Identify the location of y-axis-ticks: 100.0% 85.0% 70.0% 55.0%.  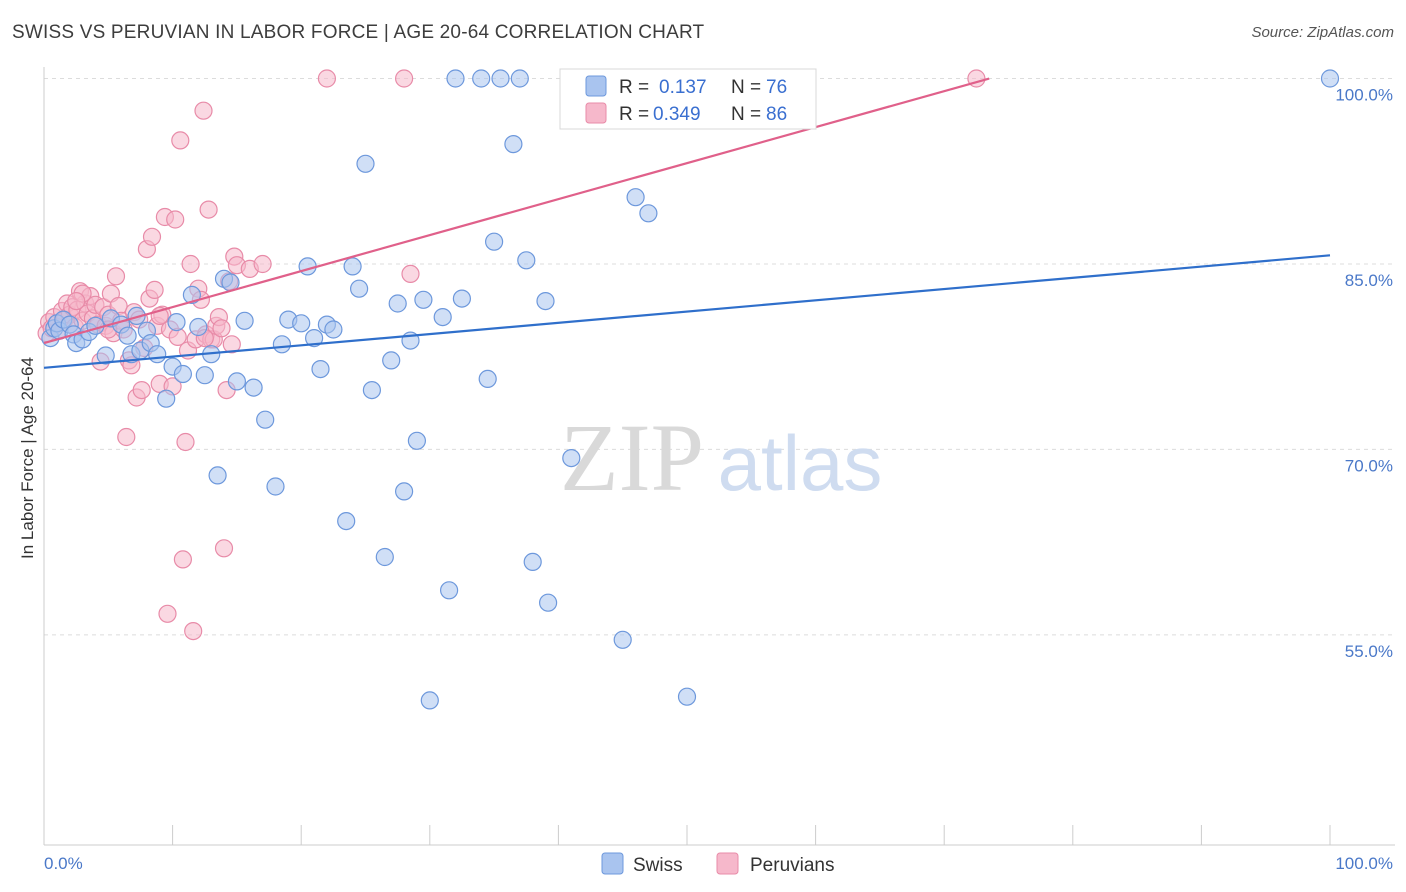
(1364, 373).